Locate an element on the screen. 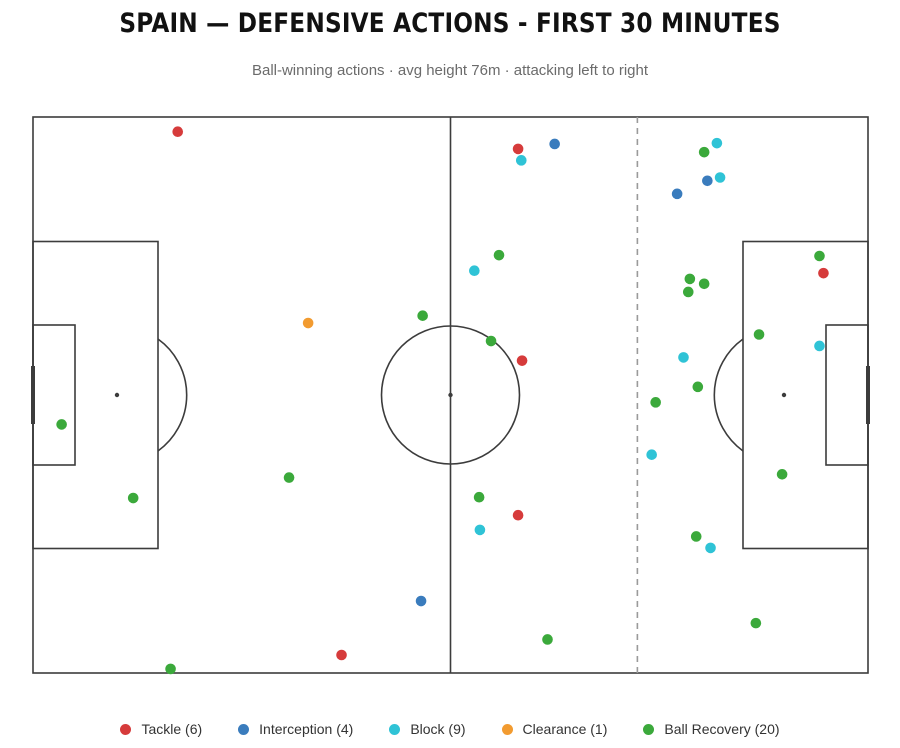  legend-item-ball-recovery: Ball Recovery (20) is located at coordinates (711, 729).